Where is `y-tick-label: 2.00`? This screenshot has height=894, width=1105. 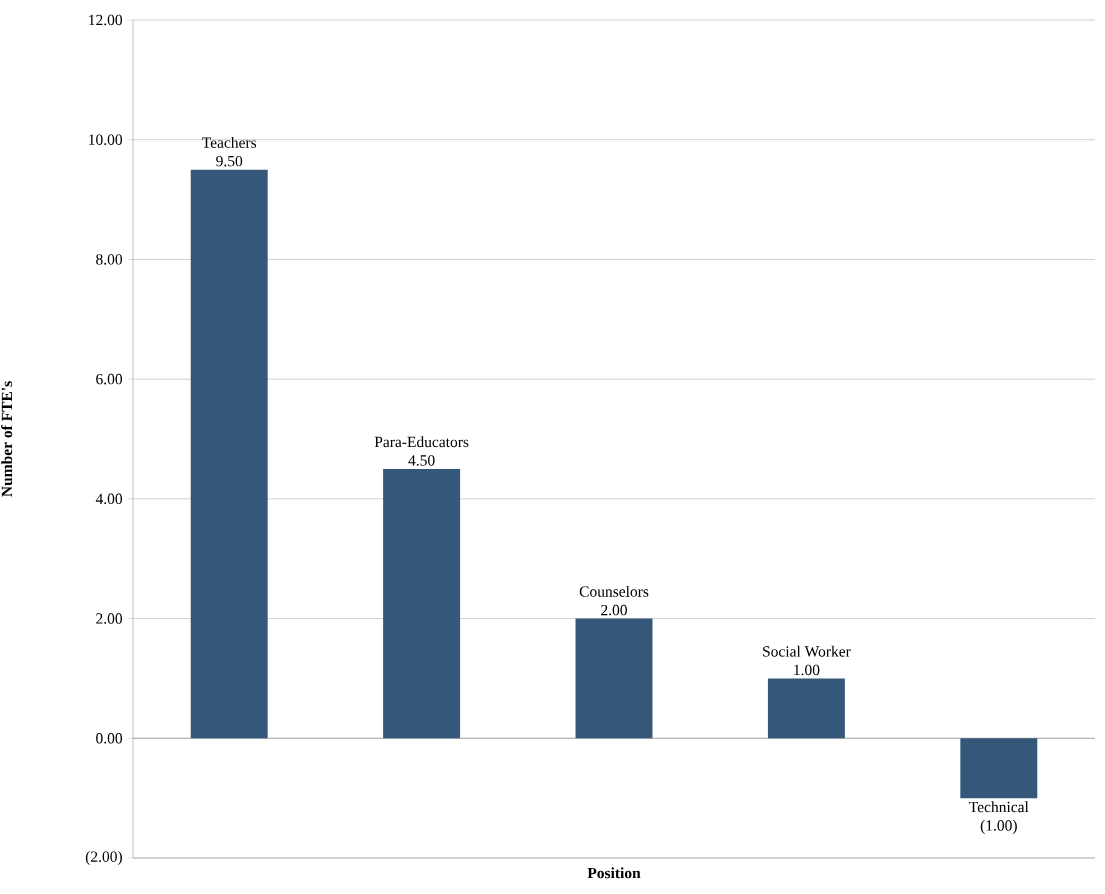
y-tick-label: 2.00 is located at coordinates (109, 618).